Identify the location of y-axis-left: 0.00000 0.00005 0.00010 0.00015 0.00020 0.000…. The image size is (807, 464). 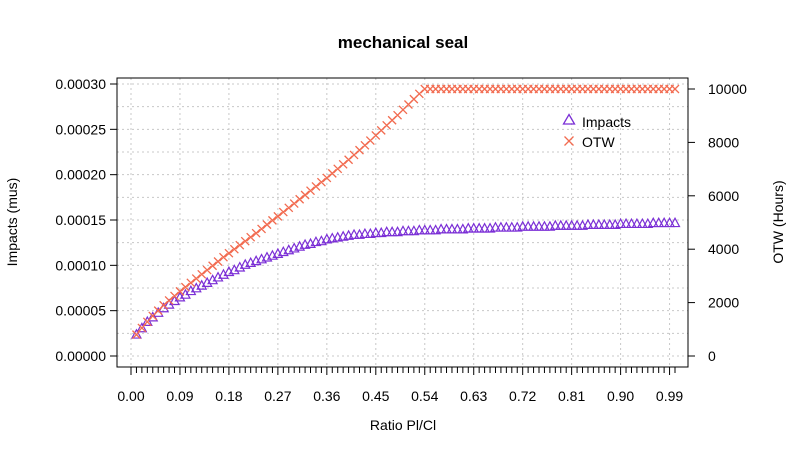
(86, 220).